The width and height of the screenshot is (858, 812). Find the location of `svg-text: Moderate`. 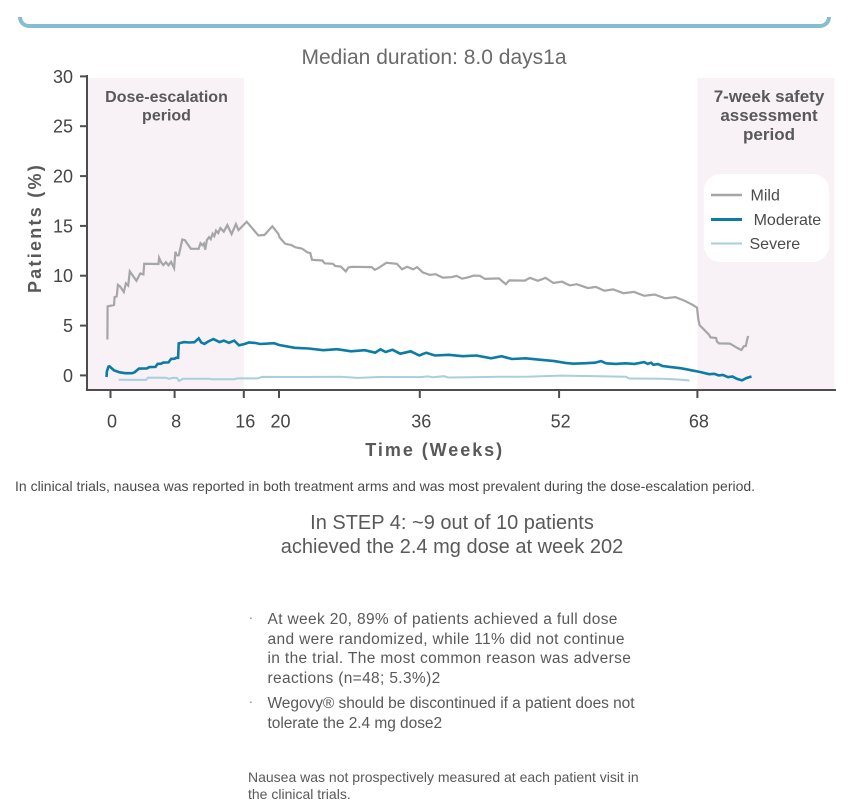

svg-text: Moderate is located at coordinates (788, 220).